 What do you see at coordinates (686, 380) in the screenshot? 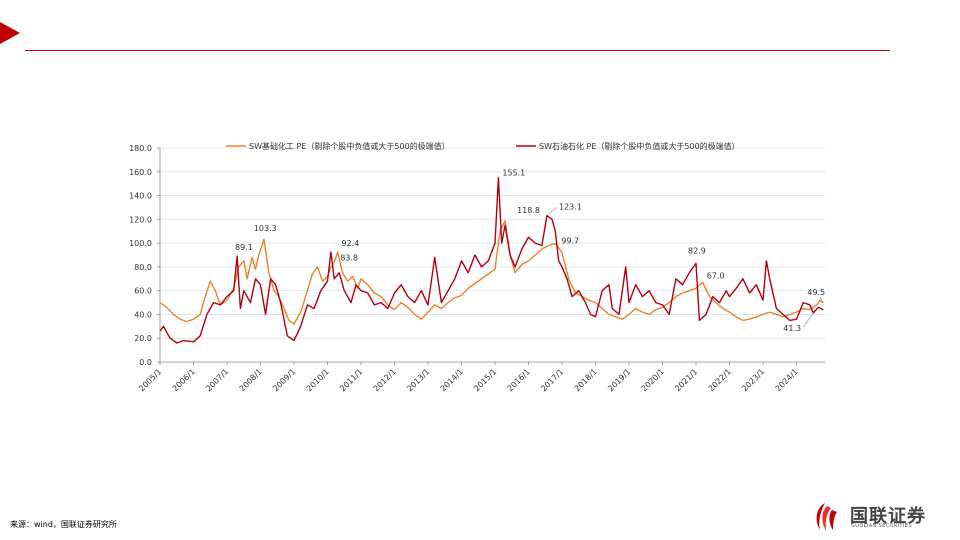
I see `x-tick-label: 2021/1` at bounding box center [686, 380].